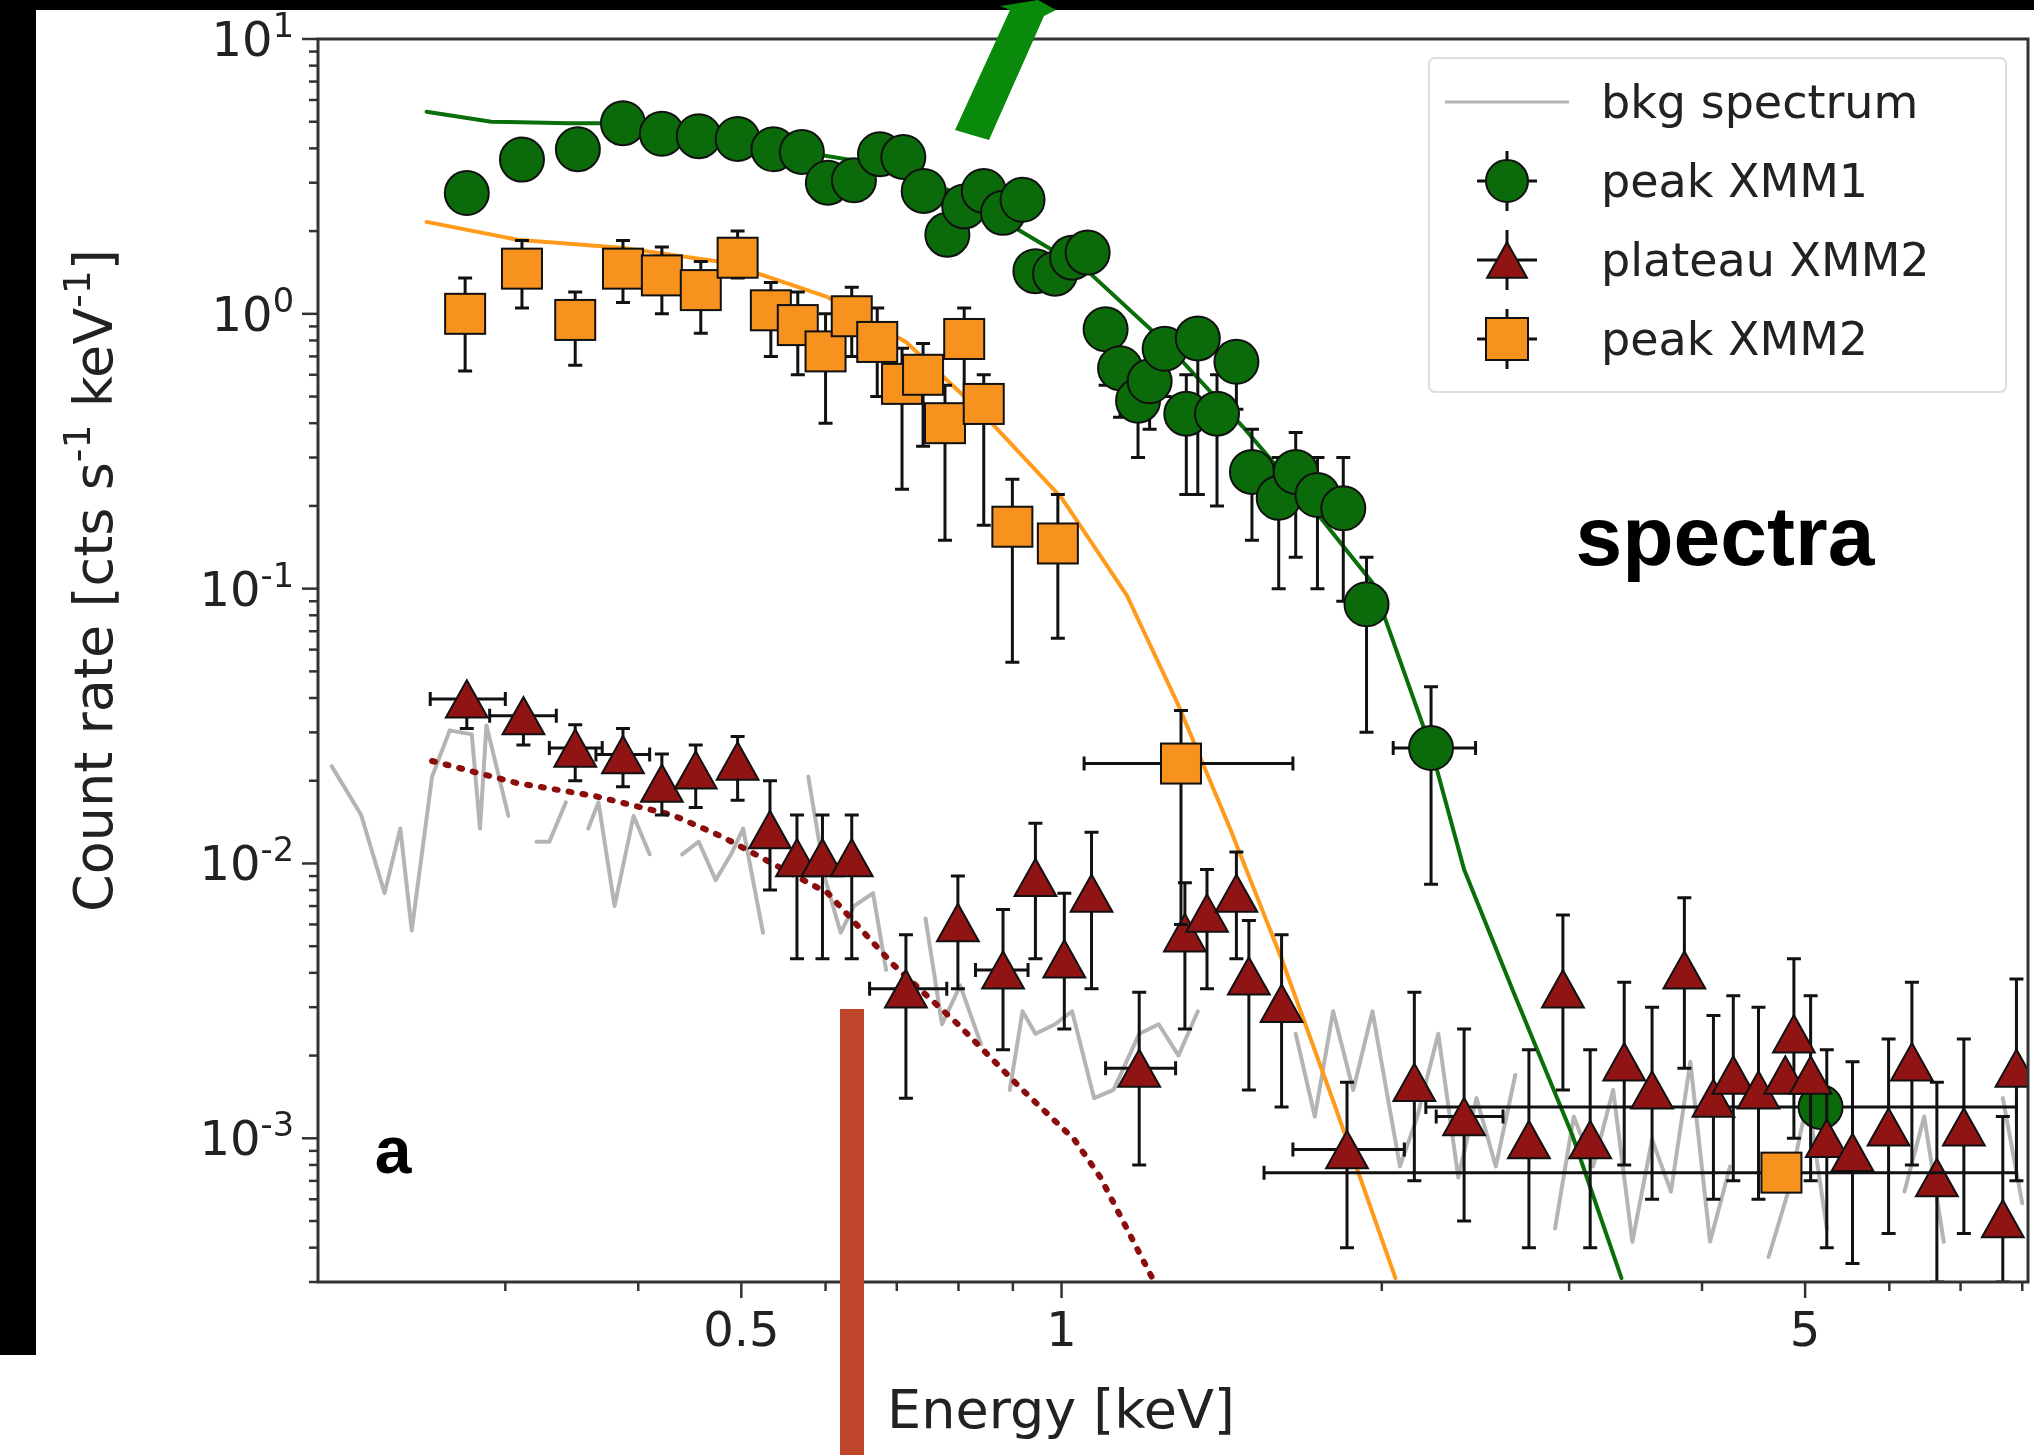 Image resolution: width=2034 pixels, height=1455 pixels. Describe the element at coordinates (393, 1150) in the screenshot. I see `annotation: a` at that location.